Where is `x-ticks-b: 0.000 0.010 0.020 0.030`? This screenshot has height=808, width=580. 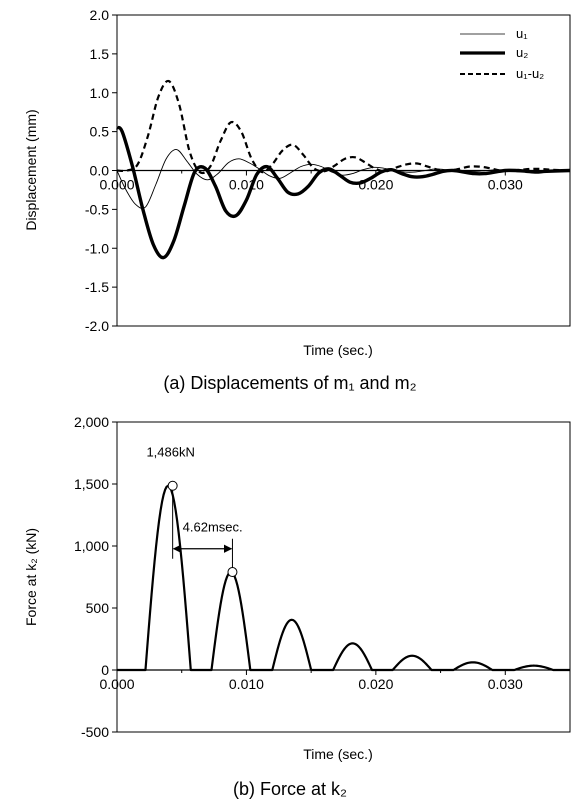 x-ticks-b: 0.000 0.010 0.020 0.030 is located at coordinates (311, 681).